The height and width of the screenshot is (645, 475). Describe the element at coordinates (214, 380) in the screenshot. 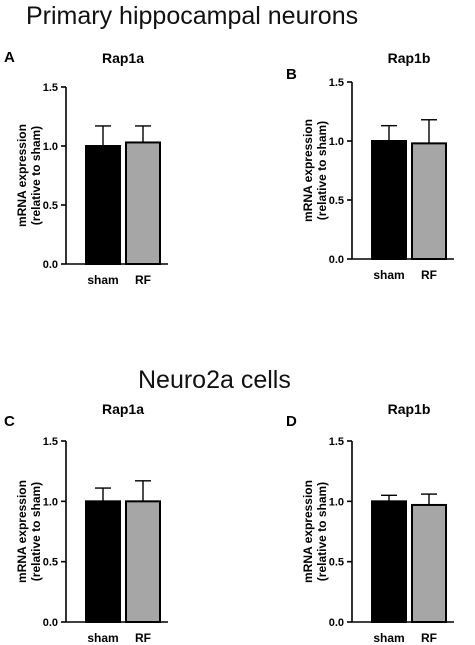

I see `section-heading-neuro2a: Neuro2a cells` at that location.